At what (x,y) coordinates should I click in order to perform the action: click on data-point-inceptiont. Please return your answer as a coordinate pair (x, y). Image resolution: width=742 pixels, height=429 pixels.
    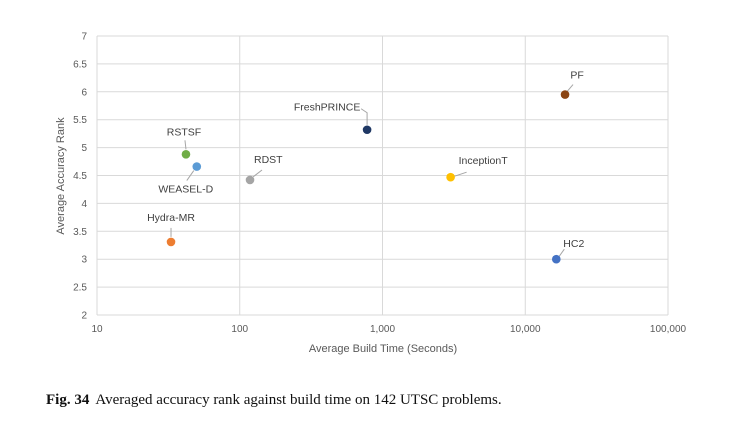
    Looking at the image, I should click on (450, 177).